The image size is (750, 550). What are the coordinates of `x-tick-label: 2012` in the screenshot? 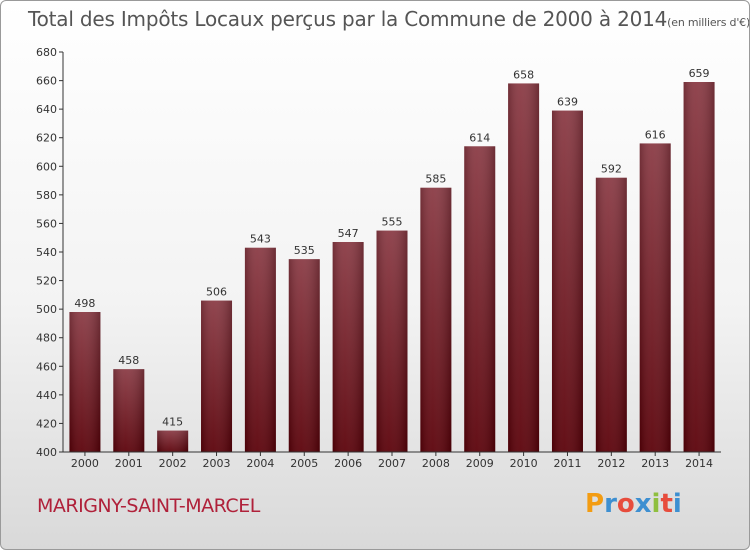 It's located at (611, 463).